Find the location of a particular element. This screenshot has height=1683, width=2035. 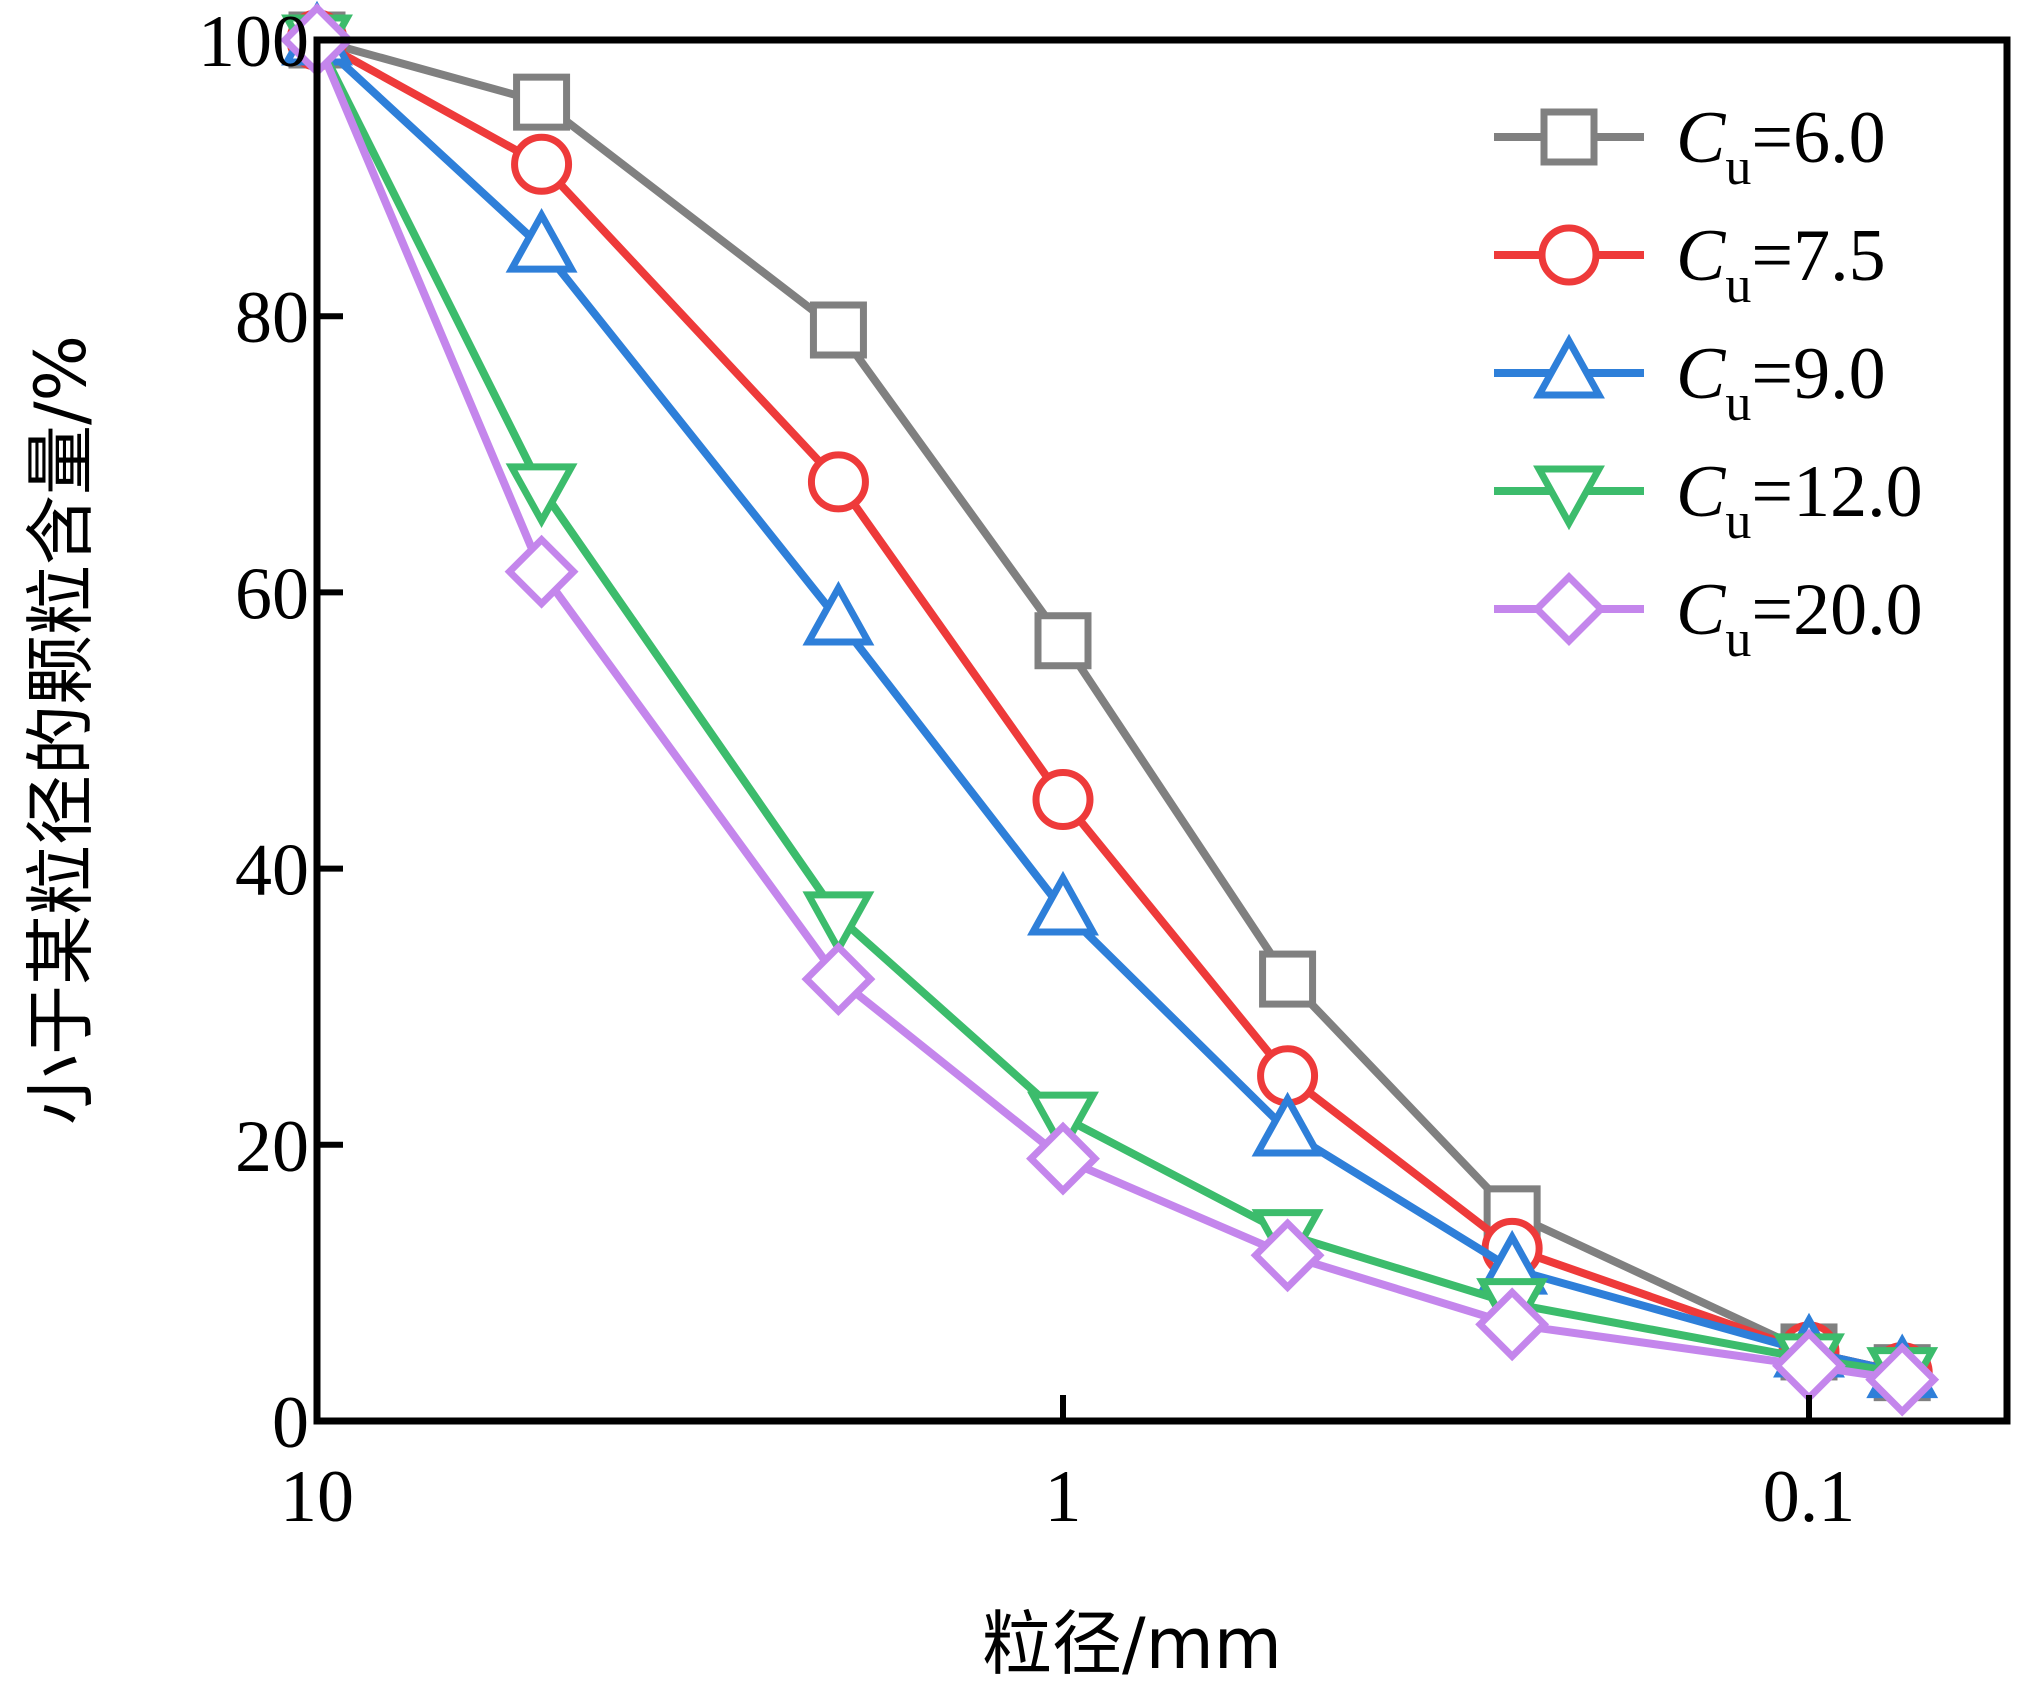

y-tick-label: 0 is located at coordinates (290, 1423).